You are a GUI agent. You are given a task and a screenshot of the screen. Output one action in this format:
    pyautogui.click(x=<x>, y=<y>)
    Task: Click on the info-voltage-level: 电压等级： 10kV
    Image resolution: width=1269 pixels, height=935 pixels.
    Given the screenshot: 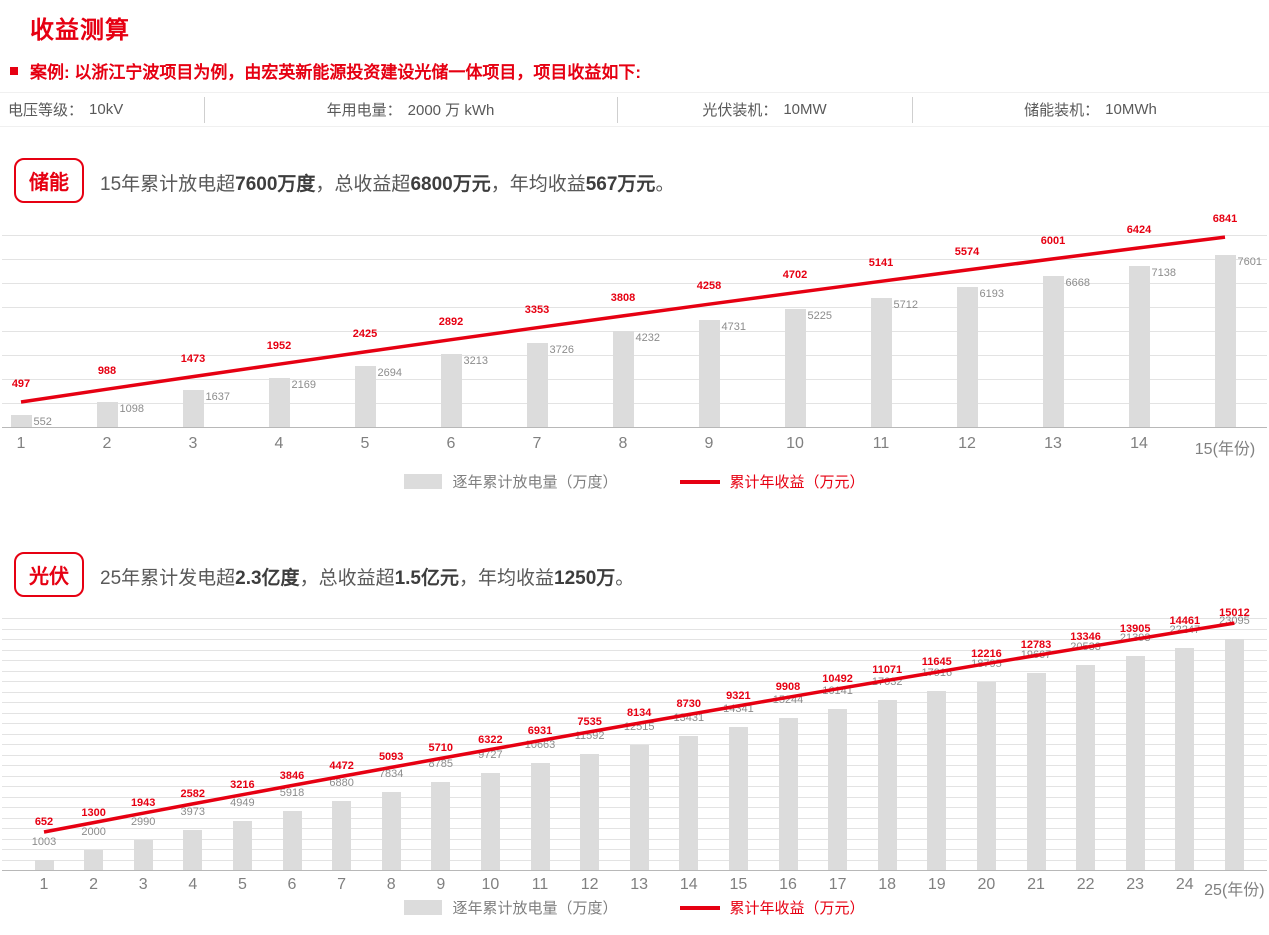 What is the action you would take?
    pyautogui.click(x=65, y=109)
    